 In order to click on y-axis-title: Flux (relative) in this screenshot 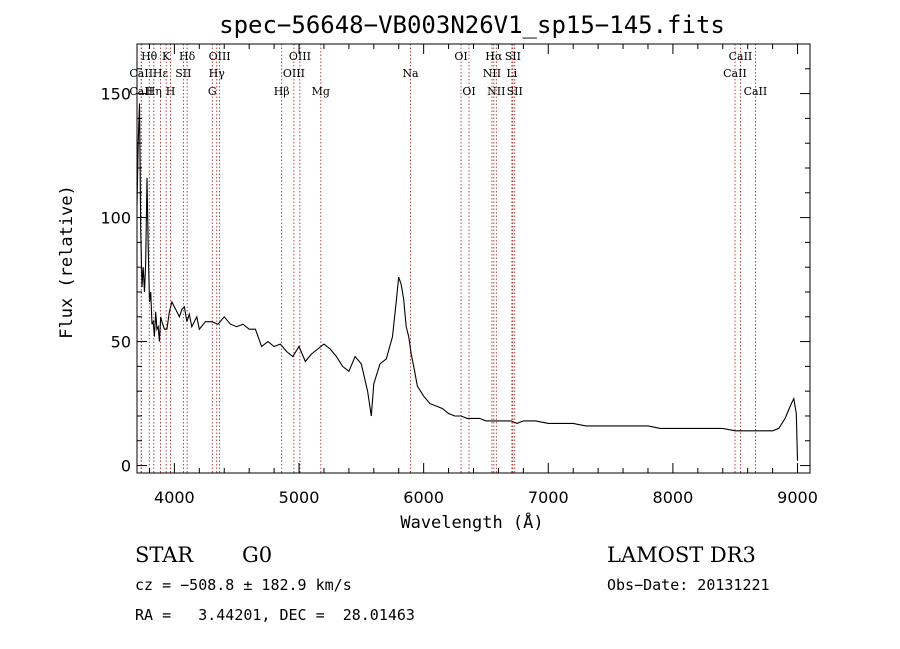, I will do `click(67, 262)`.